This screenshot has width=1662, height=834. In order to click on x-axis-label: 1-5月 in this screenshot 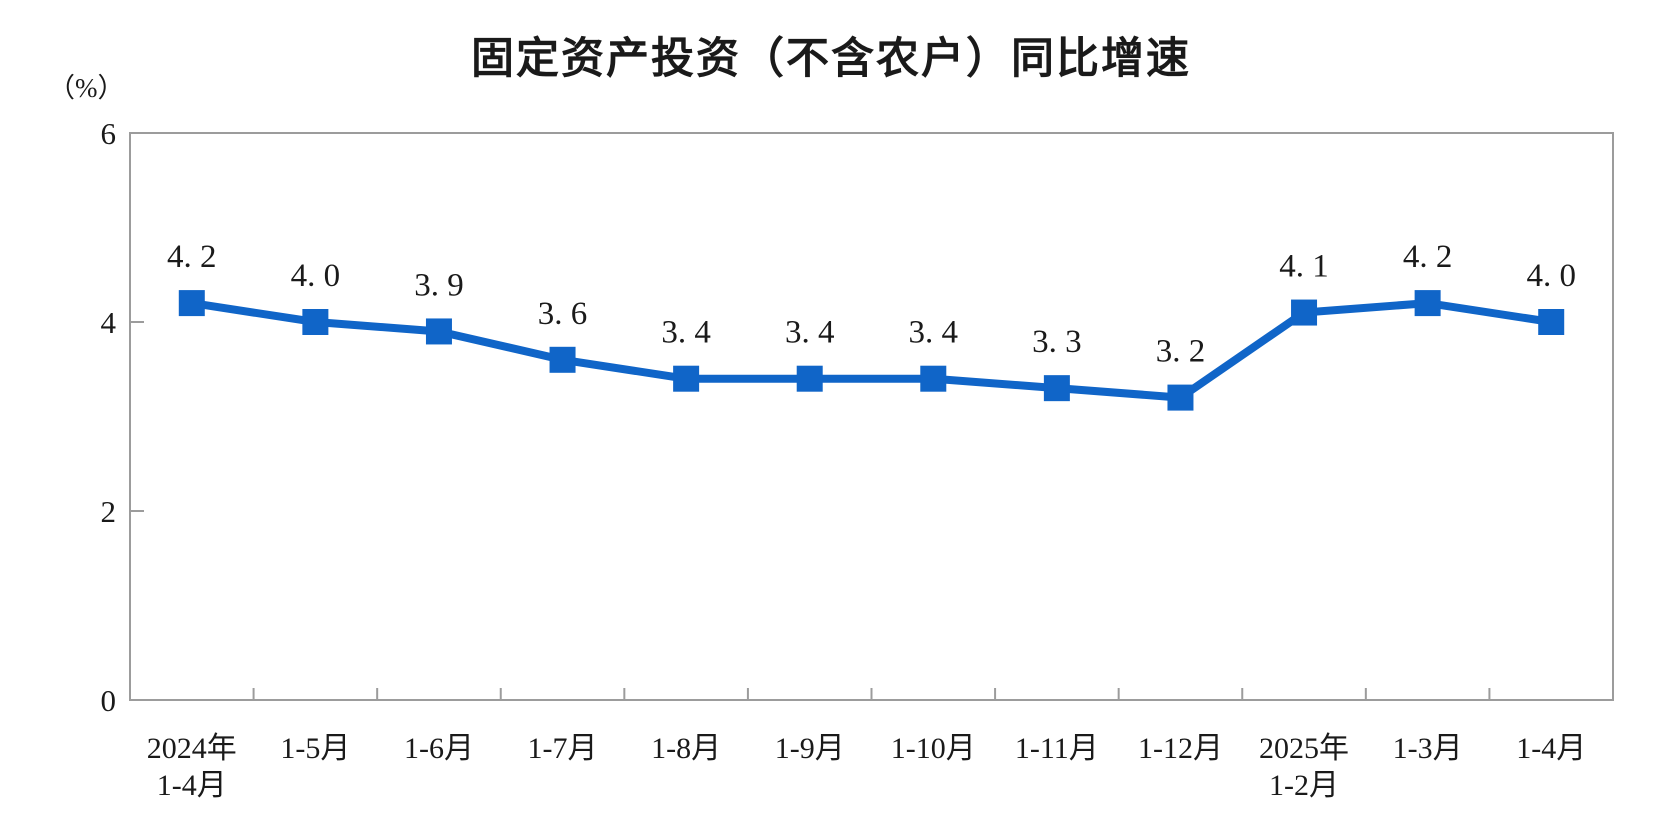, I will do `click(315, 748)`.